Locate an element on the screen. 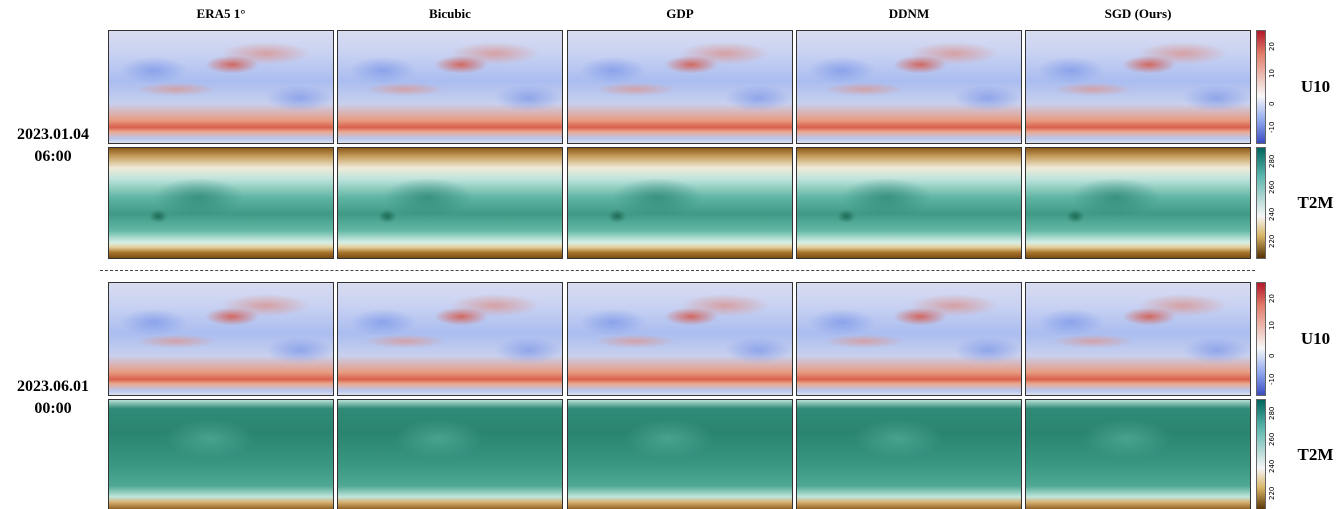  time-label: 06:00 is located at coordinates (53, 156).